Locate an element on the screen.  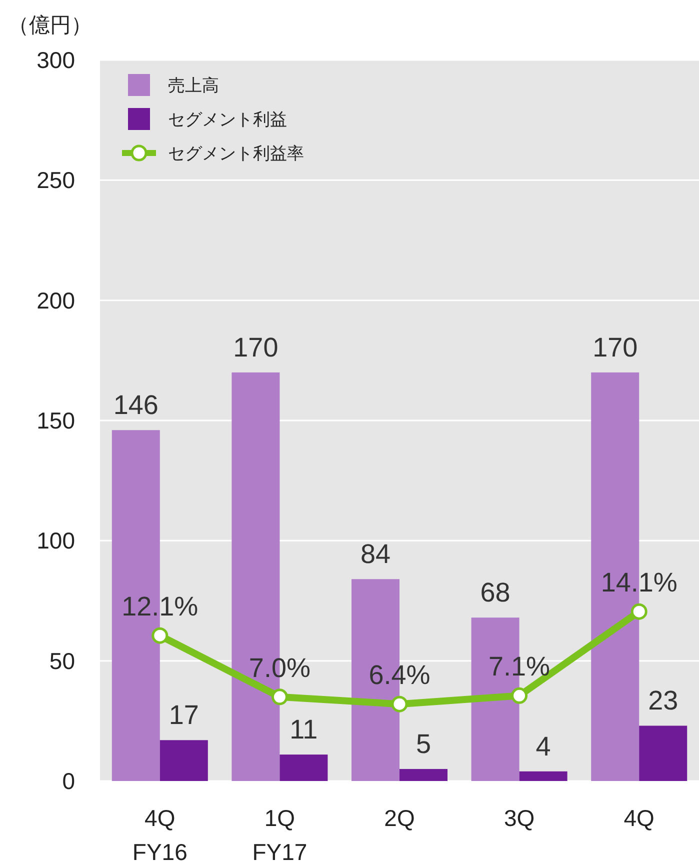
y-tick-label: 150 is located at coordinates (55, 421).